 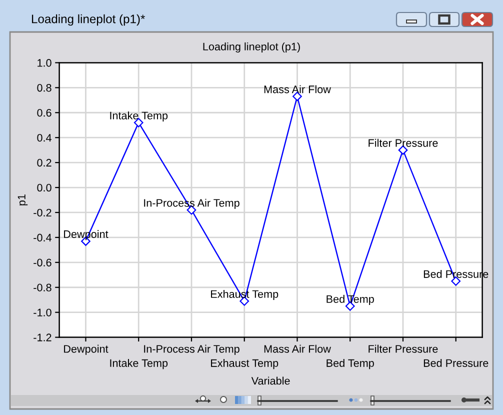 What do you see at coordinates (43, 238) in the screenshot?
I see `y-tick-label: -0.4` at bounding box center [43, 238].